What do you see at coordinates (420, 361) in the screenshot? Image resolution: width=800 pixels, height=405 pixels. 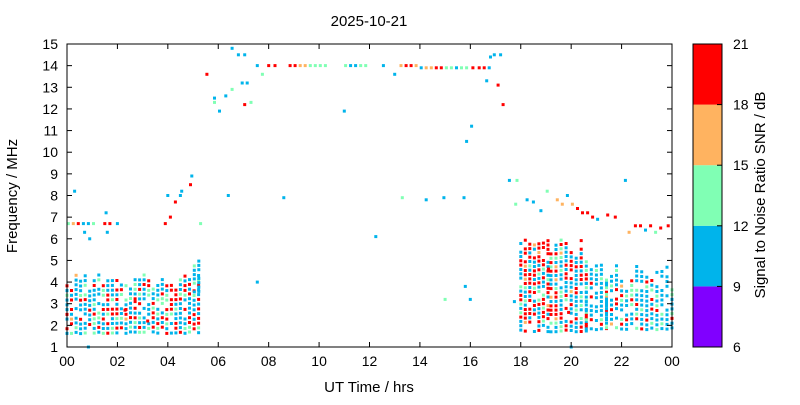 I see `x-tick-label: 14` at bounding box center [420, 361].